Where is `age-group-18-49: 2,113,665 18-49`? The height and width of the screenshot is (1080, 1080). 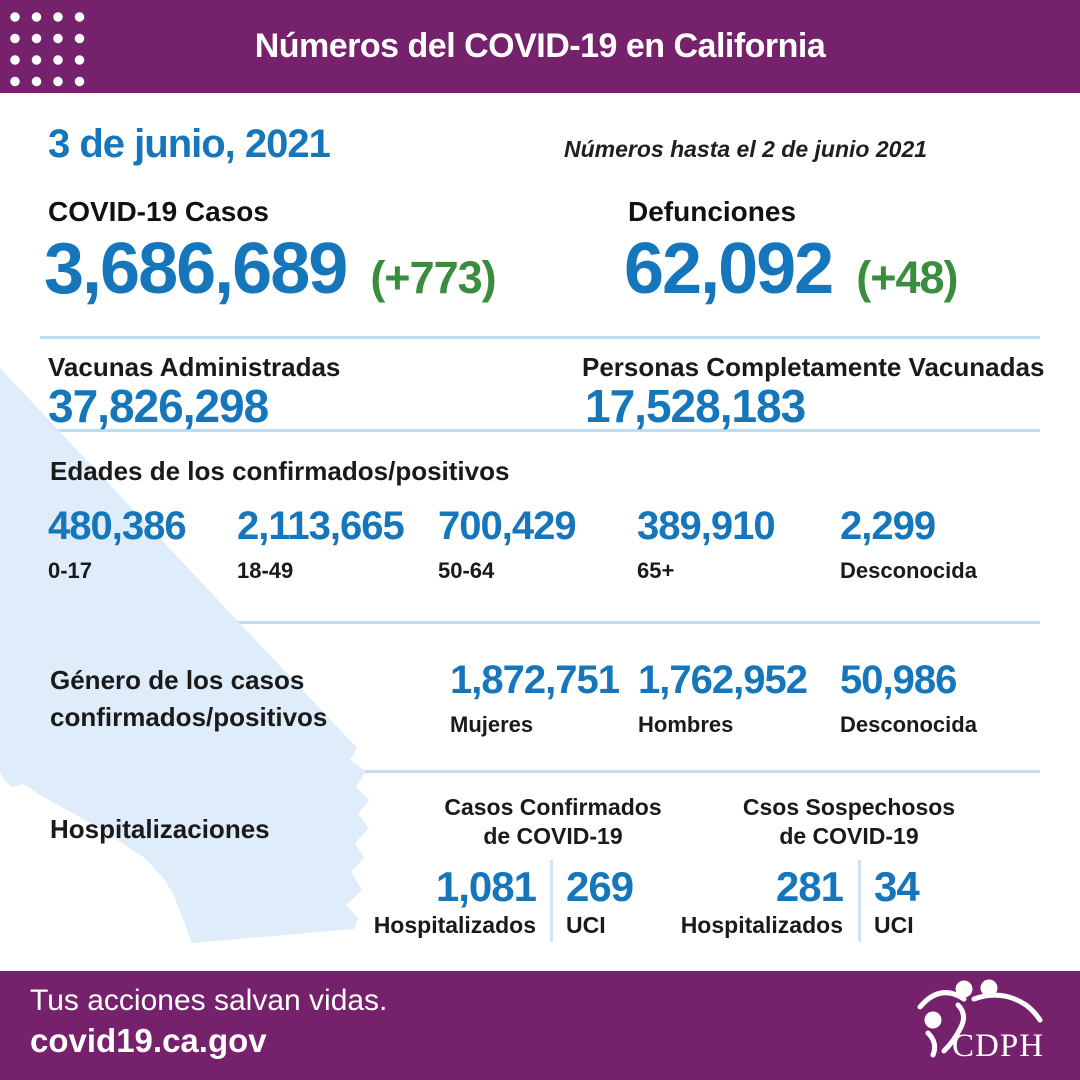 age-group-18-49: 2,113,665 18-49 is located at coordinates (321, 543).